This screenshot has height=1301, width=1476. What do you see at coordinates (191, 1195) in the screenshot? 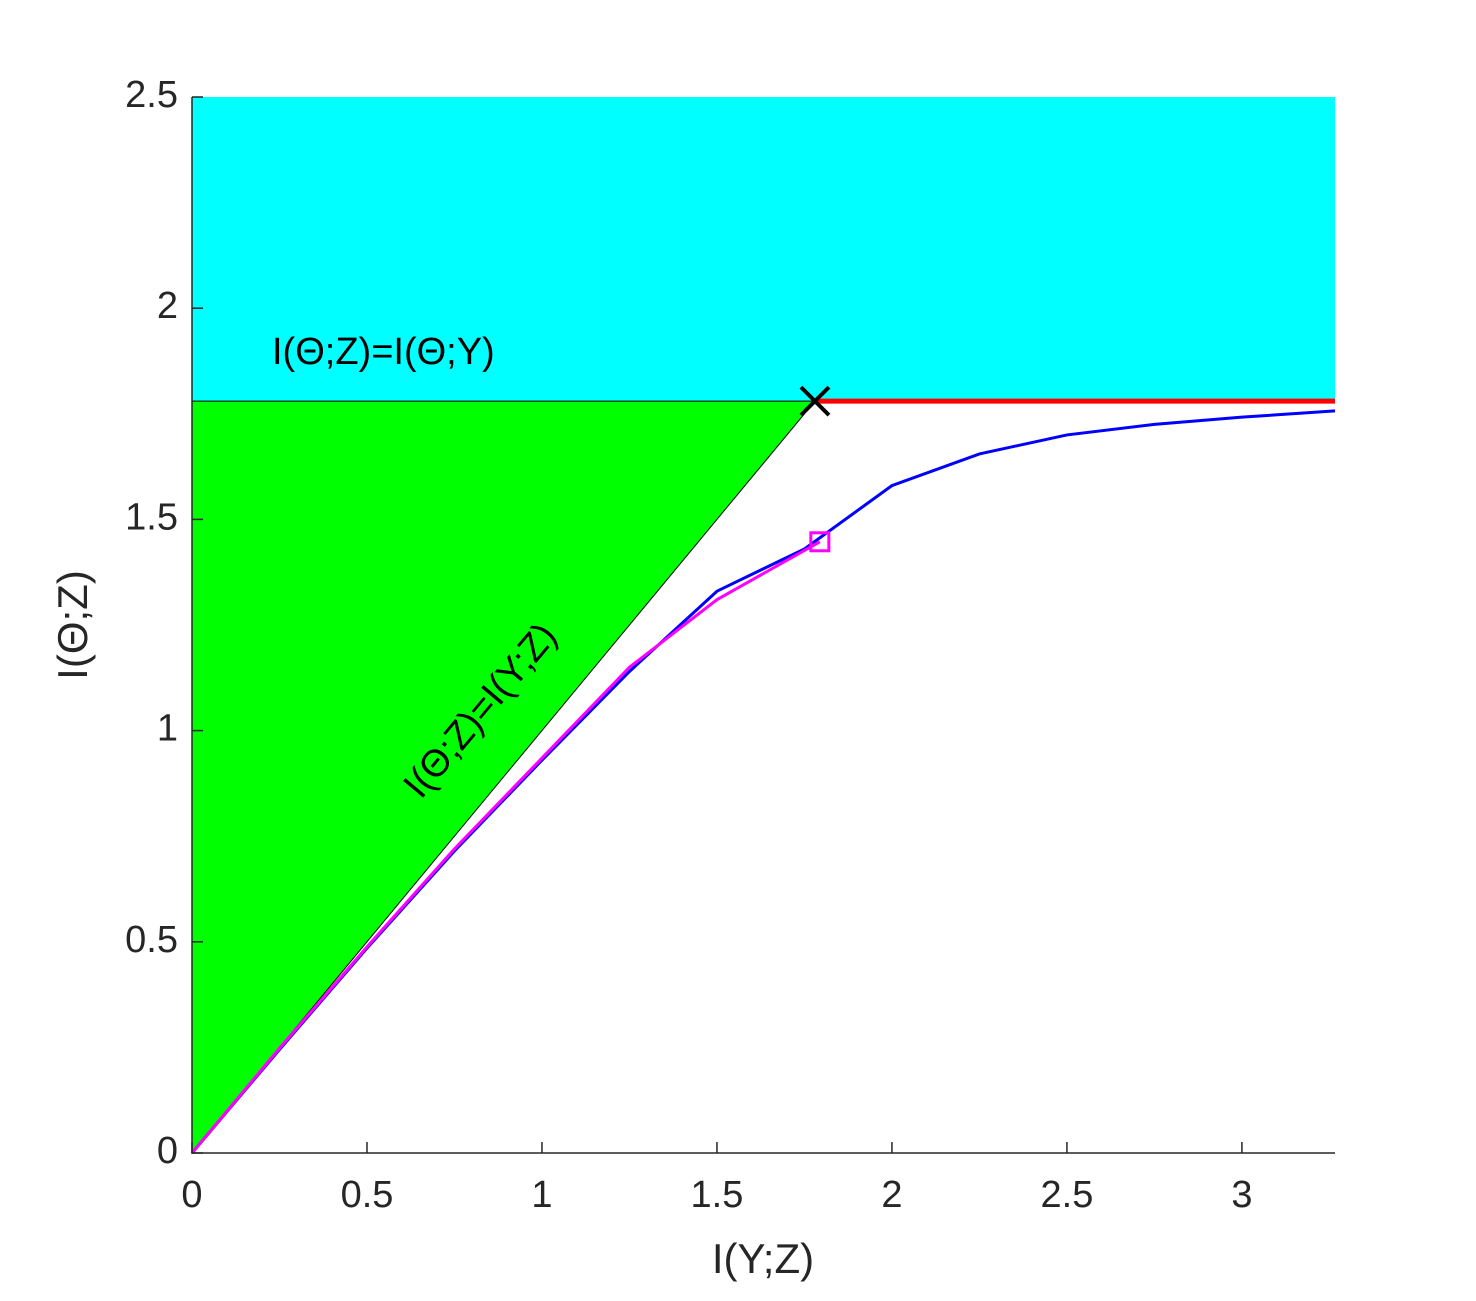
I see `x-tick-label: 0` at bounding box center [191, 1195].